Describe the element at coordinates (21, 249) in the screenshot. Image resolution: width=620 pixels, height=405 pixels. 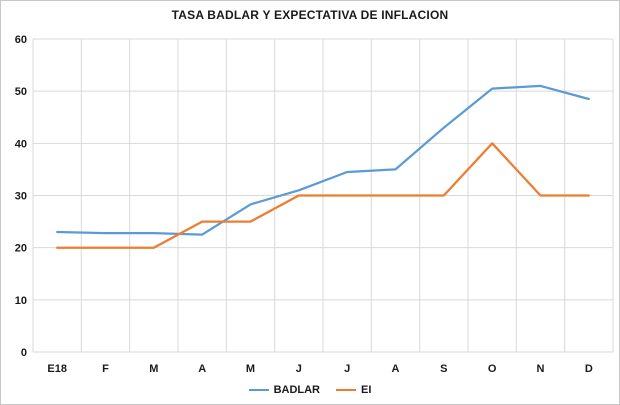
I see `y-tick-label: 20` at that location.